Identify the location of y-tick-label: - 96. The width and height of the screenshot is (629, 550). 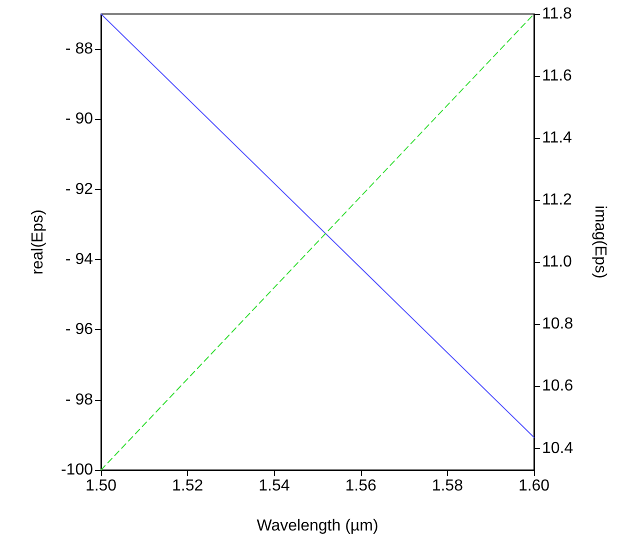
(79, 329).